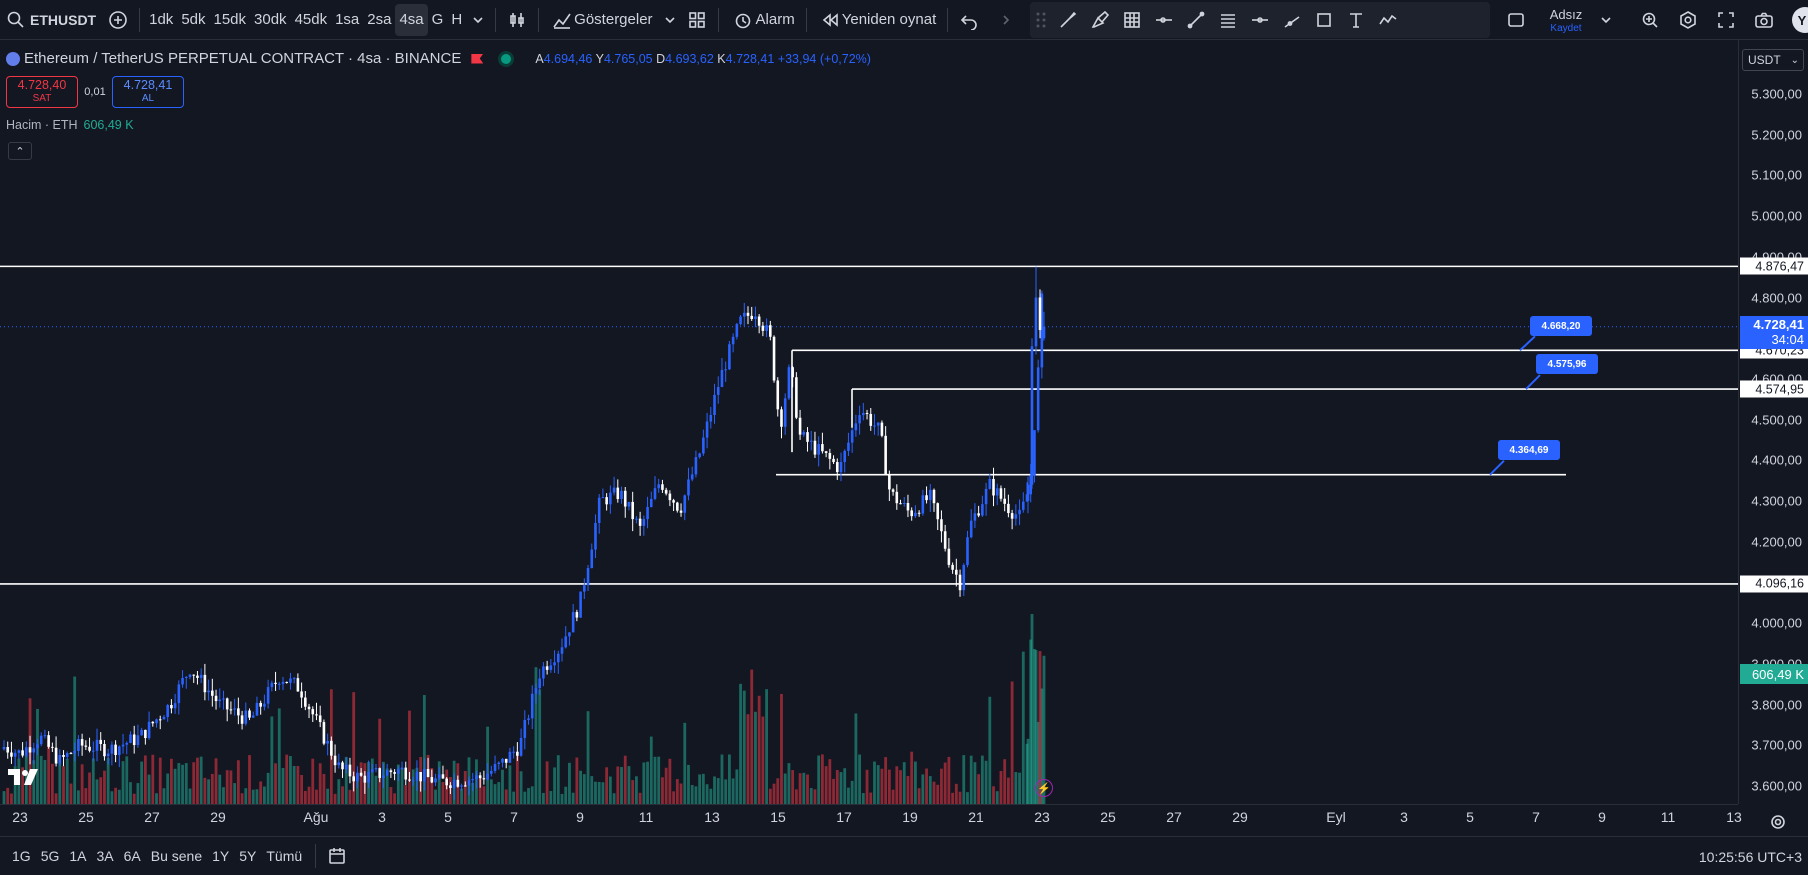 This screenshot has height=875, width=1808. Describe the element at coordinates (1388, 20) in the screenshot. I see `path-tool-icon` at that location.